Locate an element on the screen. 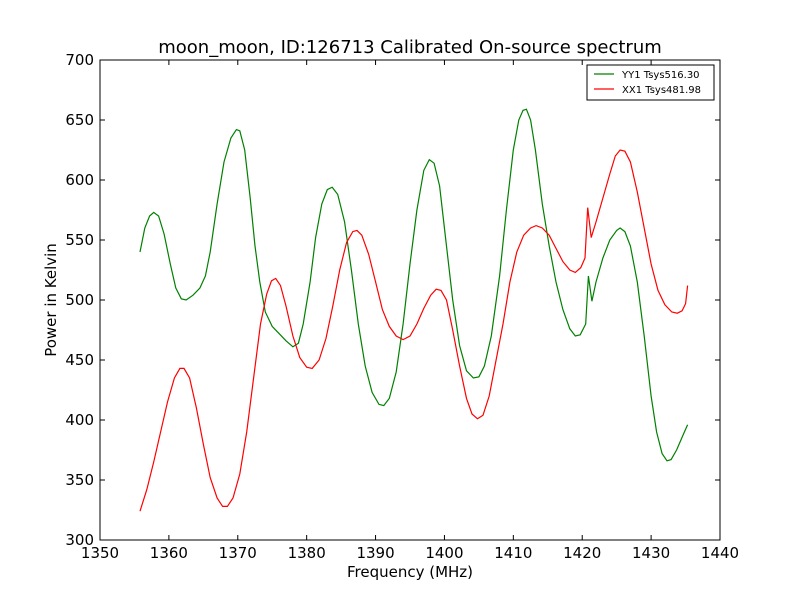  legend-box is located at coordinates (650, 82).